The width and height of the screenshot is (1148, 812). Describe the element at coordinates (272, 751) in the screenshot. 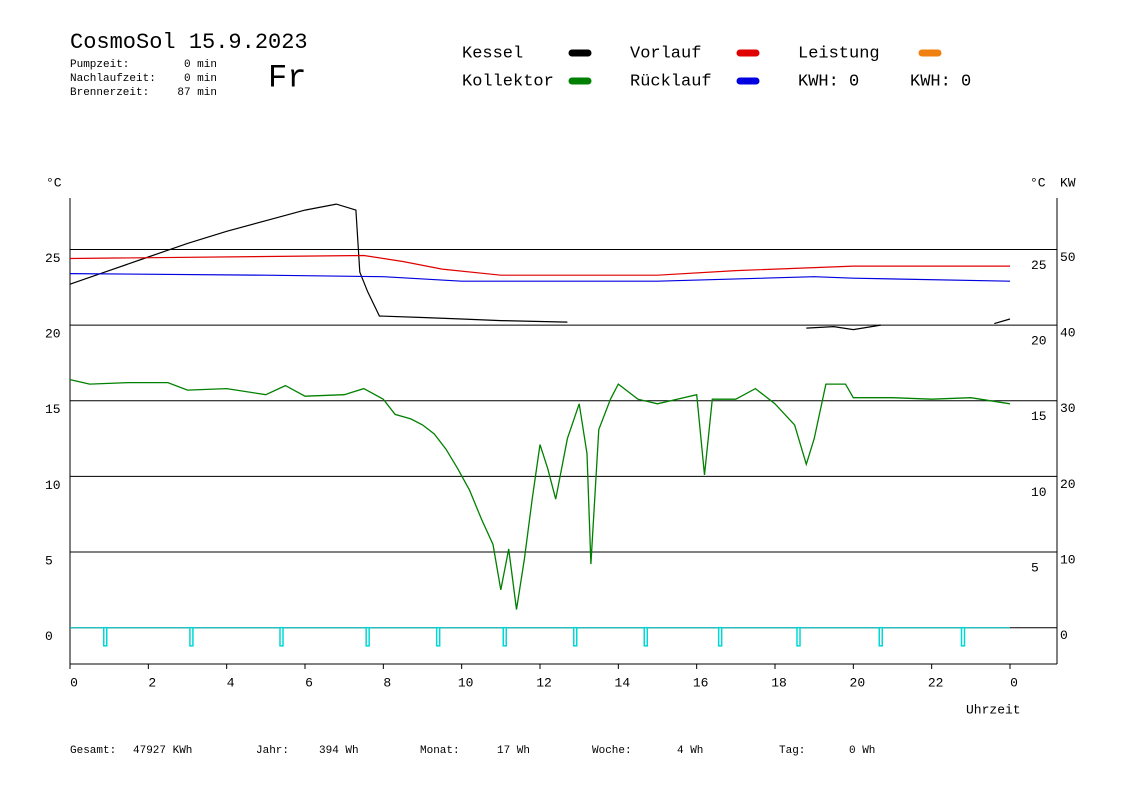

I see `footer-label: Jahr:` at that location.